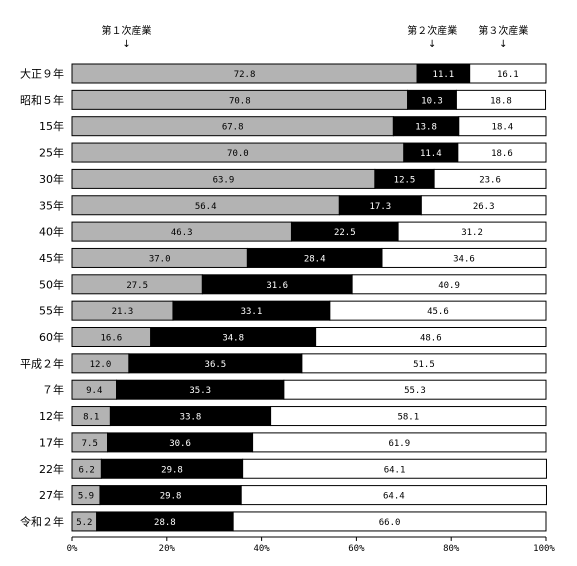  What do you see at coordinates (111, 339) in the screenshot?
I see `data-label: 16.6` at bounding box center [111, 339].